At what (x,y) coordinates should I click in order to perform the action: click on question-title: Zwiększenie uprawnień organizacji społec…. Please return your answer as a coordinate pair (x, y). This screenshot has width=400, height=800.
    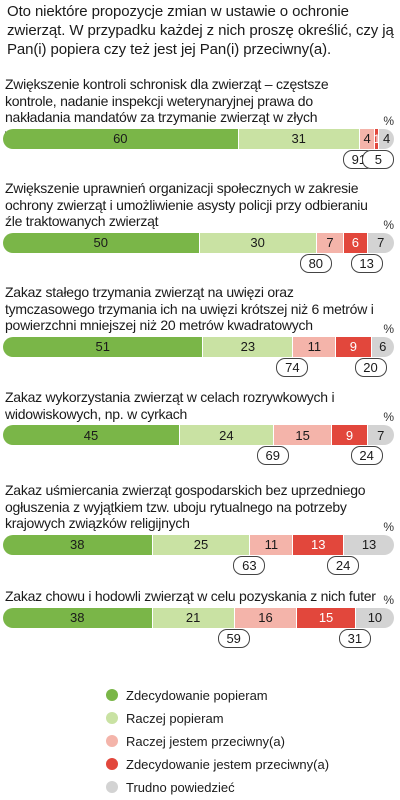
    Looking at the image, I should click on (186, 204).